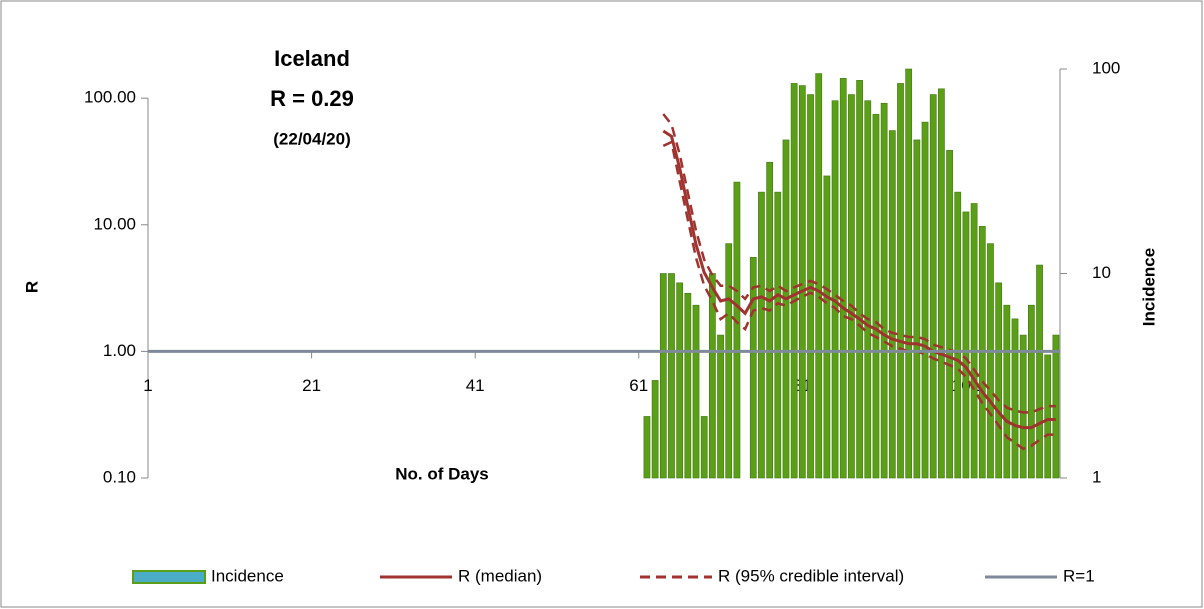  Describe the element at coordinates (312, 58) in the screenshot. I see `annotation: Iceland` at that location.